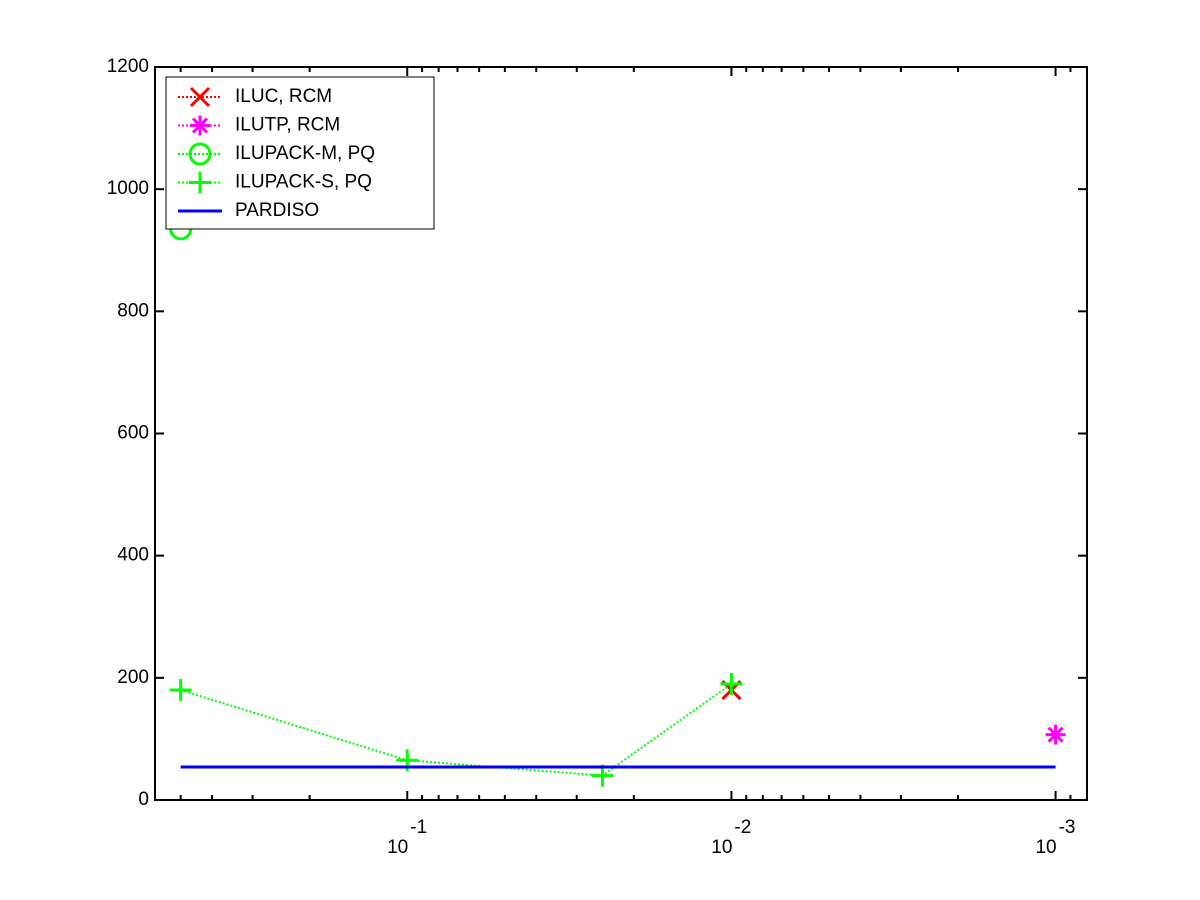 Image resolution: width=1200 pixels, height=900 pixels. What do you see at coordinates (1067, 827) in the screenshot?
I see `x-tick-exponent: -3` at bounding box center [1067, 827].